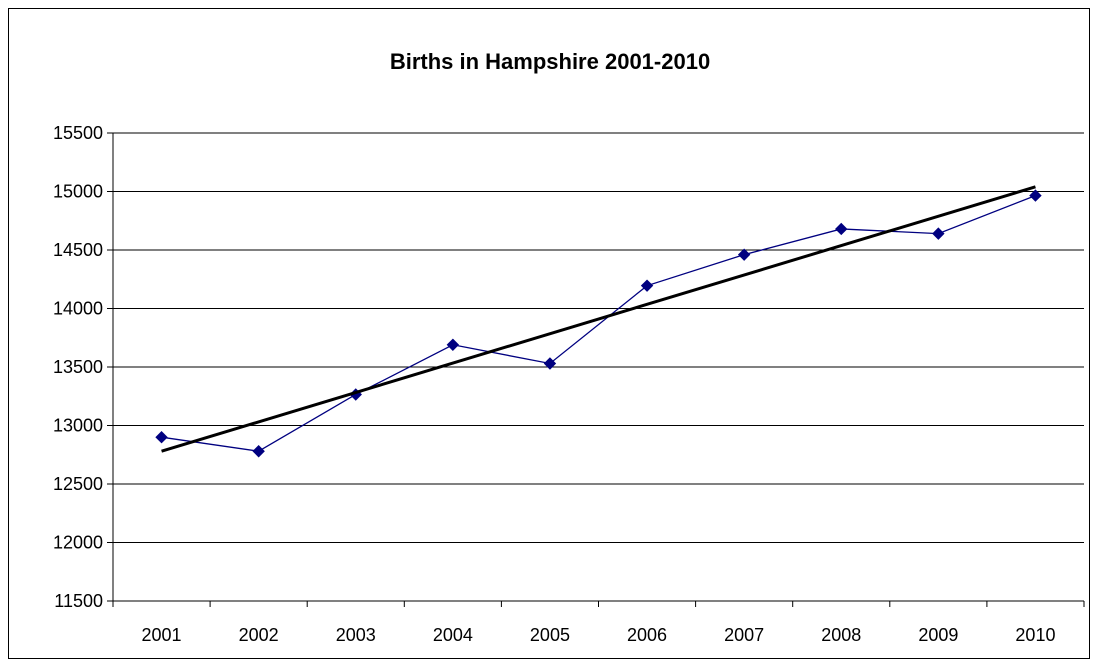 Image resolution: width=1101 pixels, height=665 pixels. Describe the element at coordinates (550, 61) in the screenshot. I see `chart-title: Births in Hampshire 2001-2010` at that location.